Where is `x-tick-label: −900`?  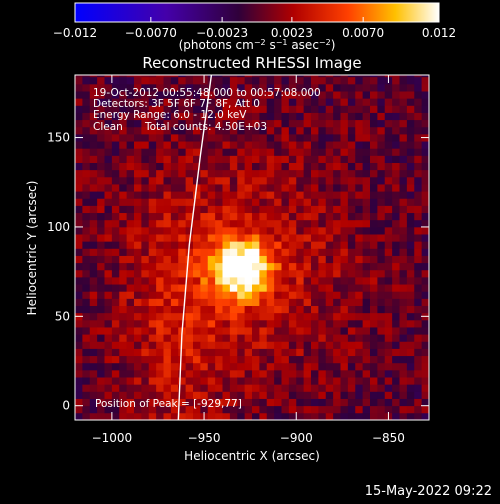
x-tick-label: −900 is located at coordinates (296, 438).